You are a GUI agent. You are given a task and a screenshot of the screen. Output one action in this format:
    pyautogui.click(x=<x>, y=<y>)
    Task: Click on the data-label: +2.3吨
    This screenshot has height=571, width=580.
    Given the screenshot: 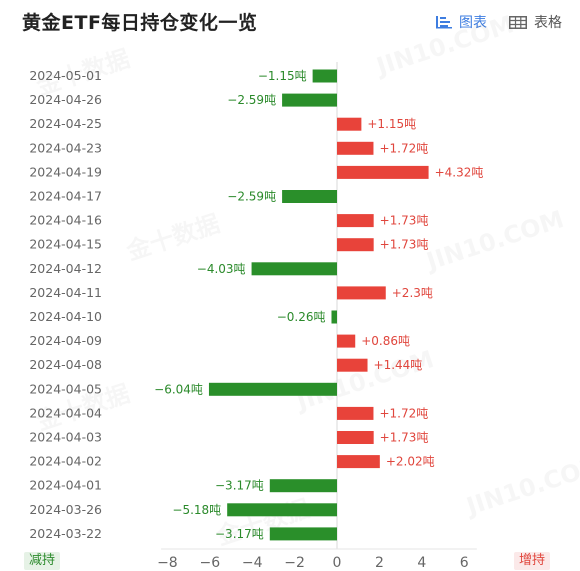 What is the action you would take?
    pyautogui.click(x=412, y=293)
    